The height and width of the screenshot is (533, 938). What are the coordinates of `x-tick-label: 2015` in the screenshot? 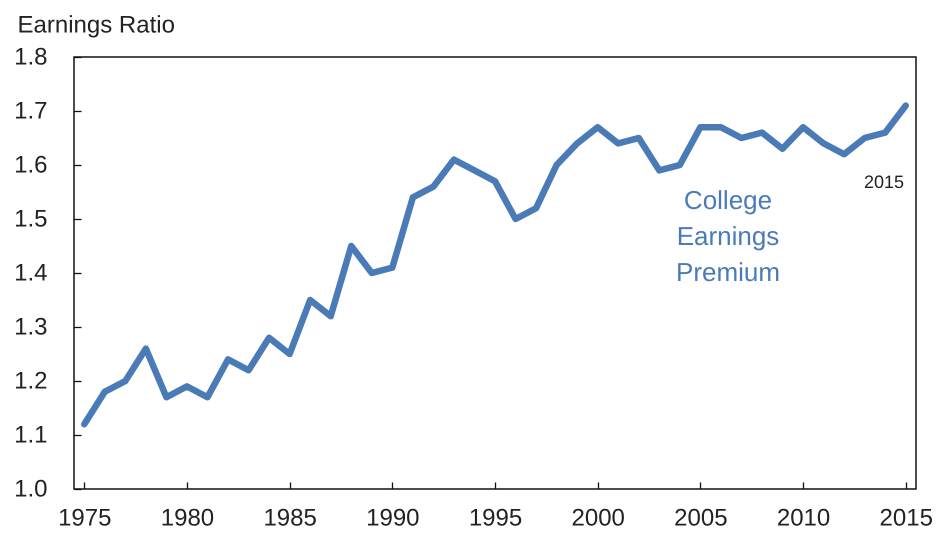 It's located at (906, 518).